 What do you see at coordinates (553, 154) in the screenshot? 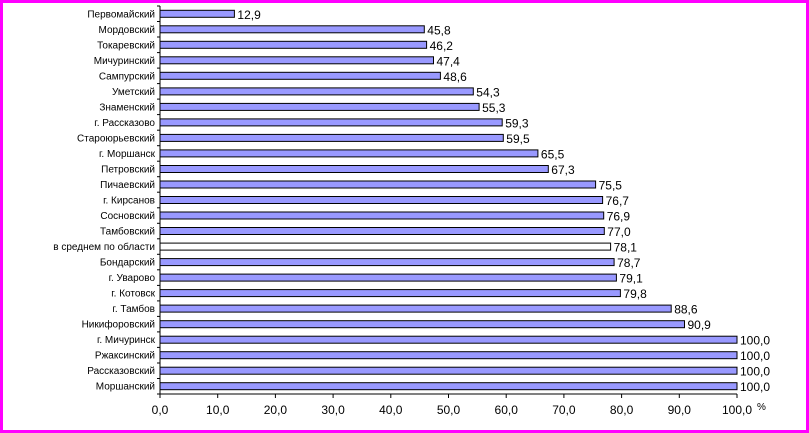
I see `data-label: 65,5` at bounding box center [553, 154].